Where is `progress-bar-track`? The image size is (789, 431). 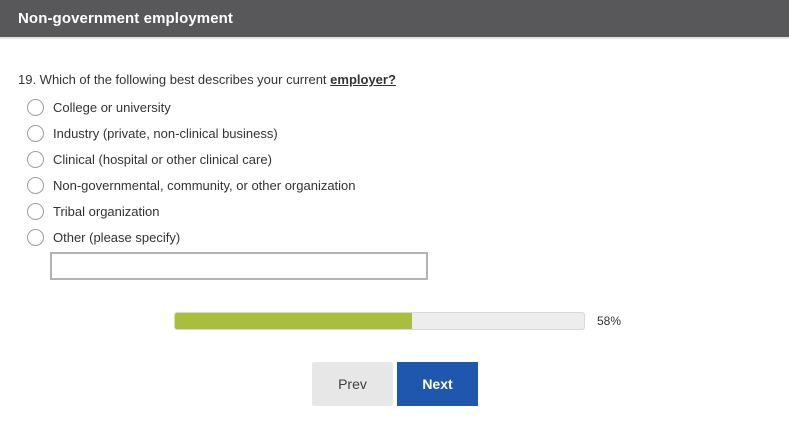 progress-bar-track is located at coordinates (379, 321).